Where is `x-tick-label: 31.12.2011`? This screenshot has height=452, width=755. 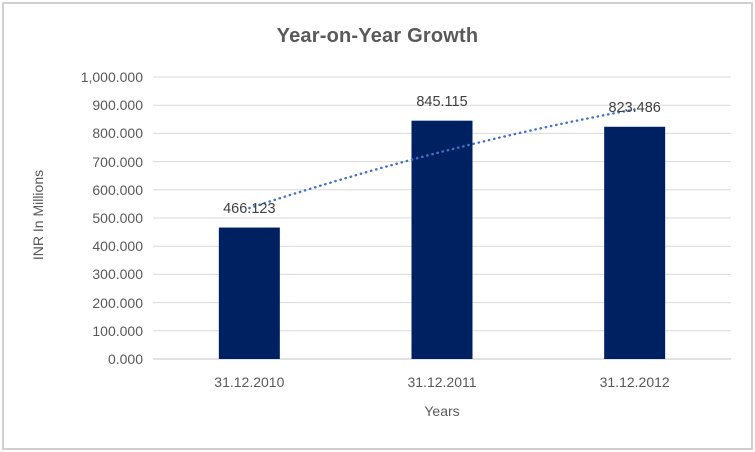 x-tick-label: 31.12.2011 is located at coordinates (442, 382).